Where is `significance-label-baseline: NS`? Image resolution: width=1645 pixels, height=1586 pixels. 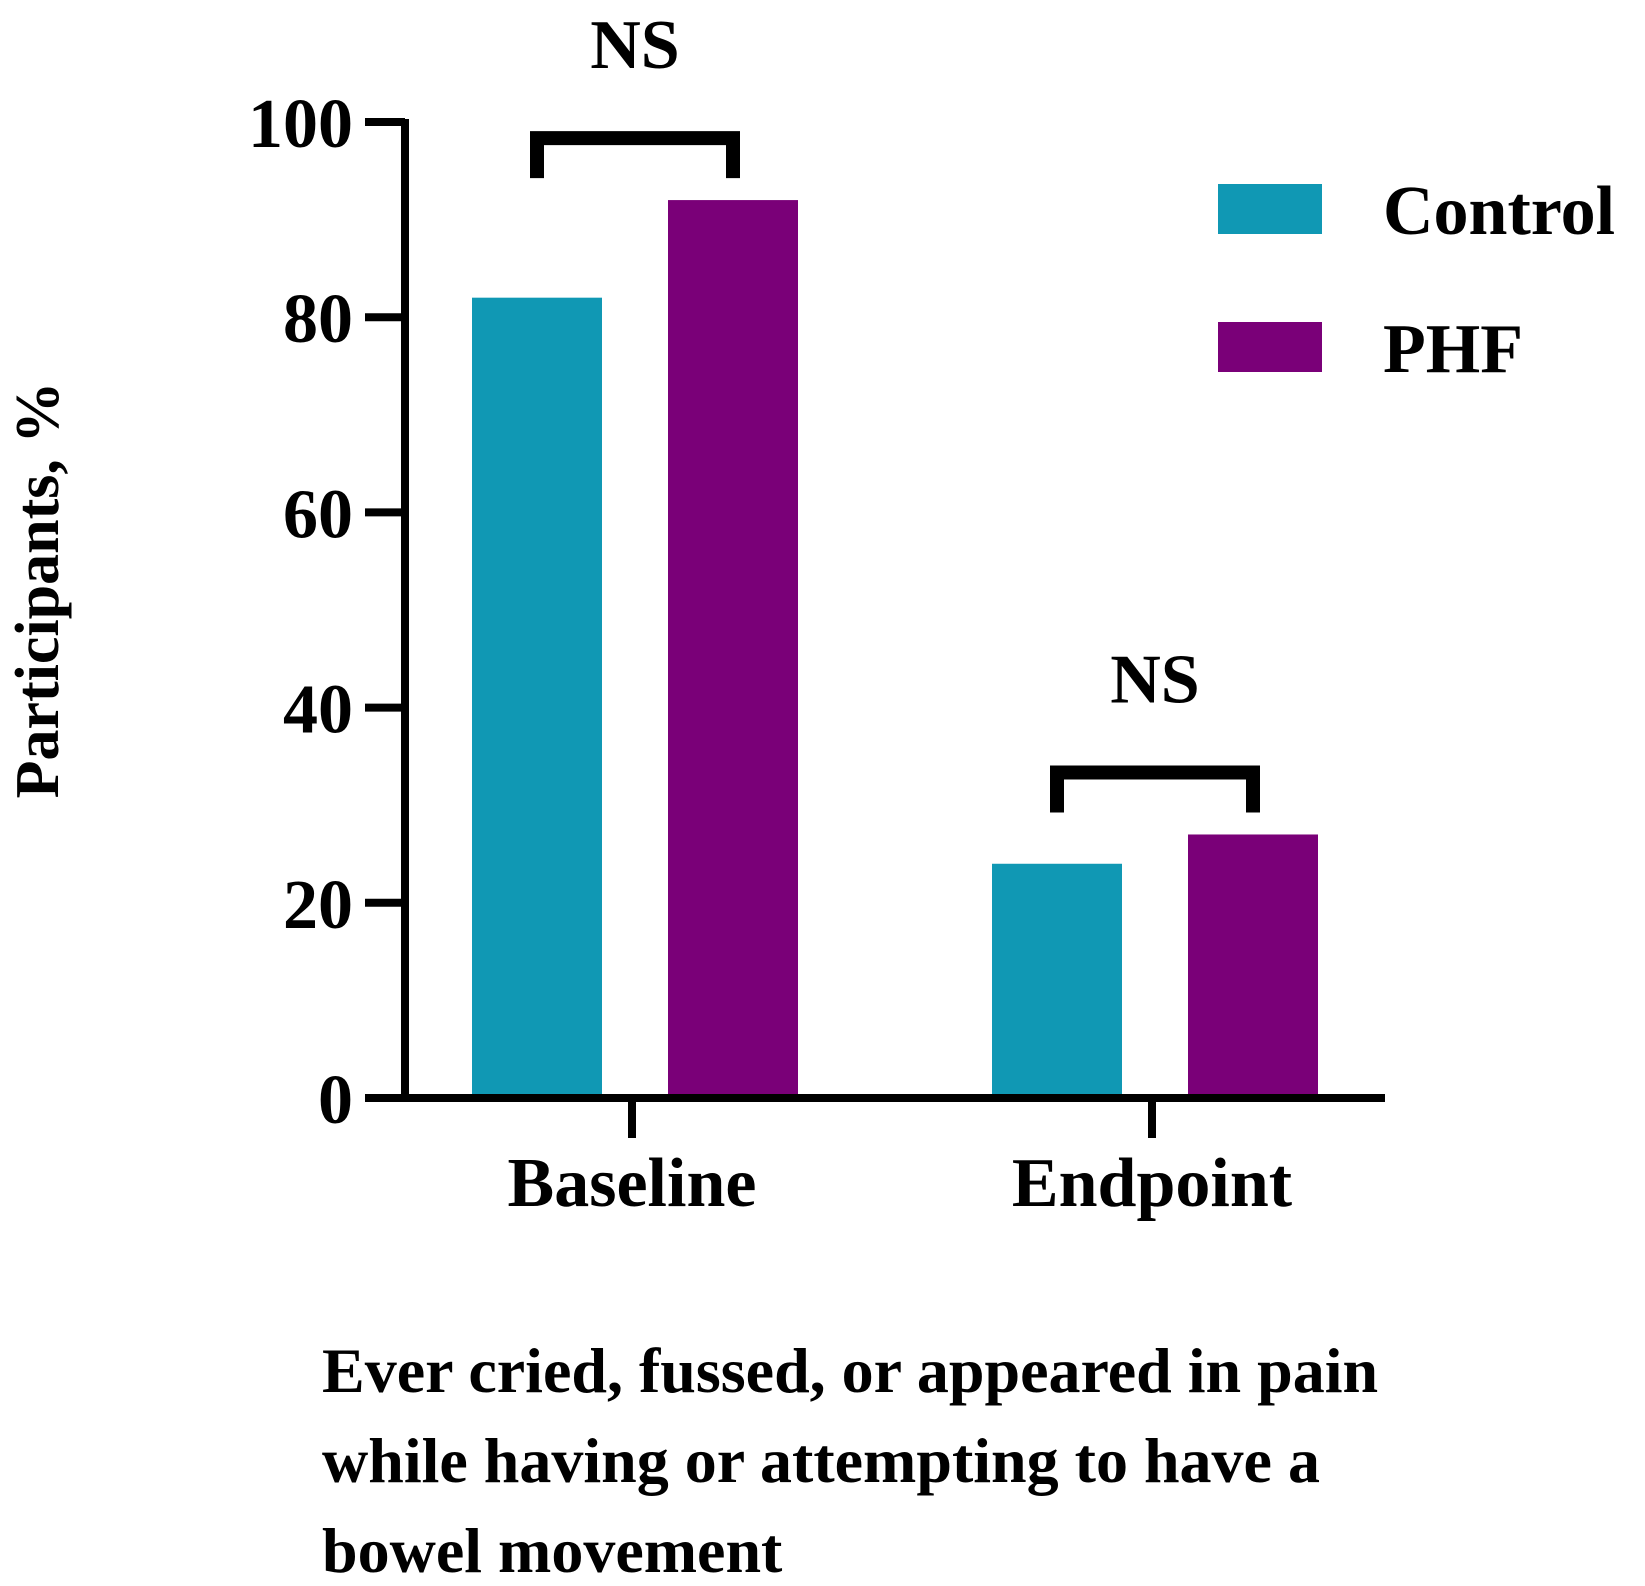 significance-label-baseline: NS is located at coordinates (634, 45).